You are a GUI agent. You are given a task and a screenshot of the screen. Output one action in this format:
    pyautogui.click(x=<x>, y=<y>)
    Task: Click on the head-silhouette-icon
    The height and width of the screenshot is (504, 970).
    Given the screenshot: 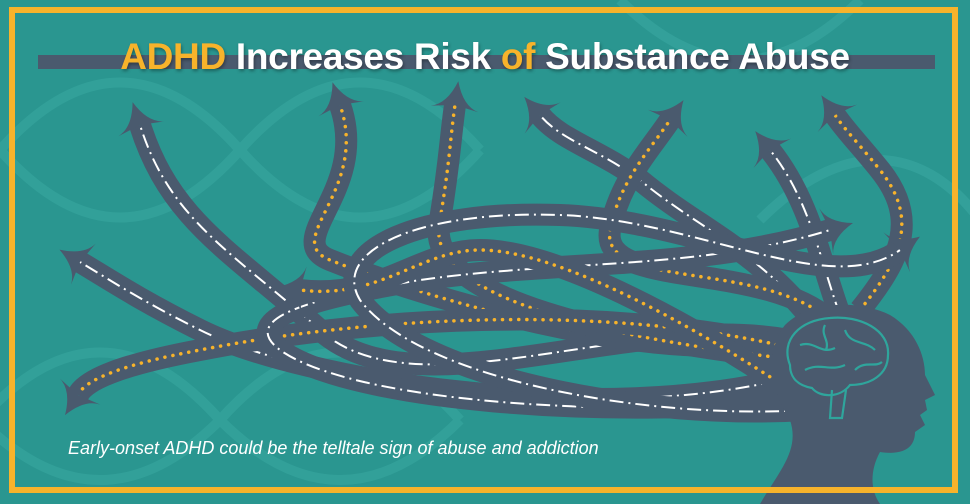 What is the action you would take?
    pyautogui.click(x=847, y=404)
    